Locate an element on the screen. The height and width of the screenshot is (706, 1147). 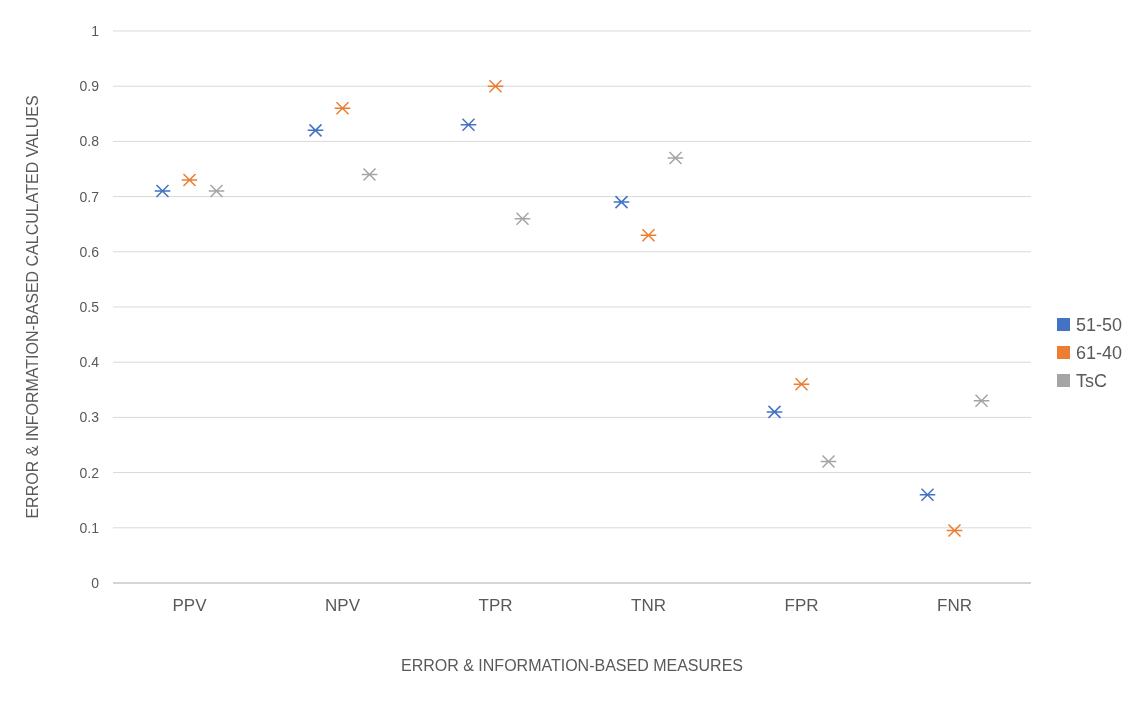
y-tick-label: 0.6 is located at coordinates (89, 251).